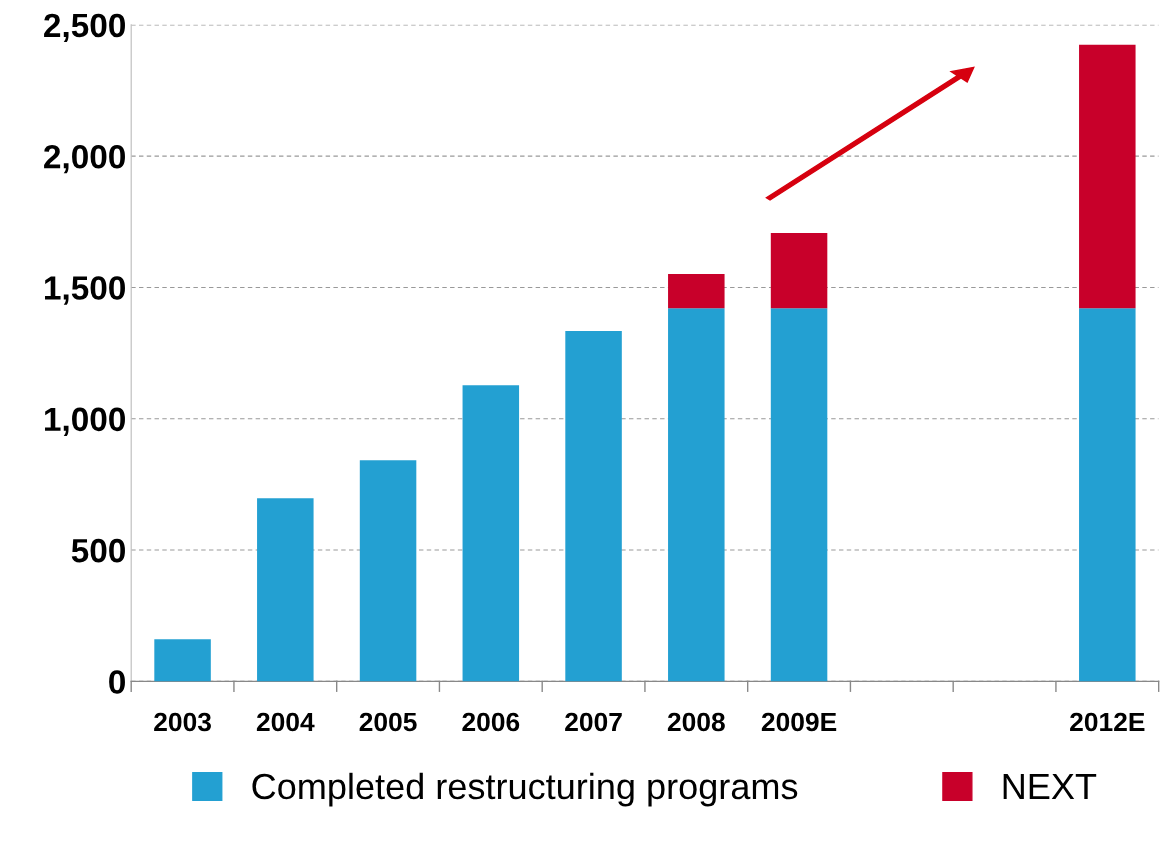 Image resolution: width=1161 pixels, height=856 pixels. What do you see at coordinates (84, 159) in the screenshot?
I see `y-tick-label: 2,000` at bounding box center [84, 159].